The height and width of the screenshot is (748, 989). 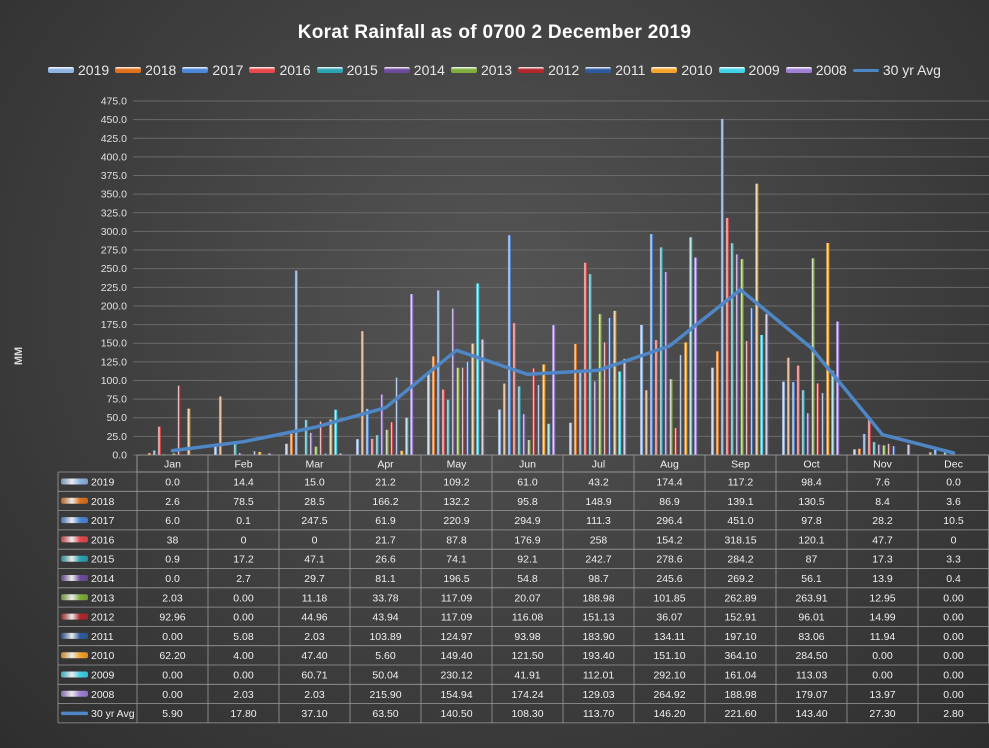 What do you see at coordinates (879, 449) in the screenshot?
I see `bar-2014-Nov` at bounding box center [879, 449].